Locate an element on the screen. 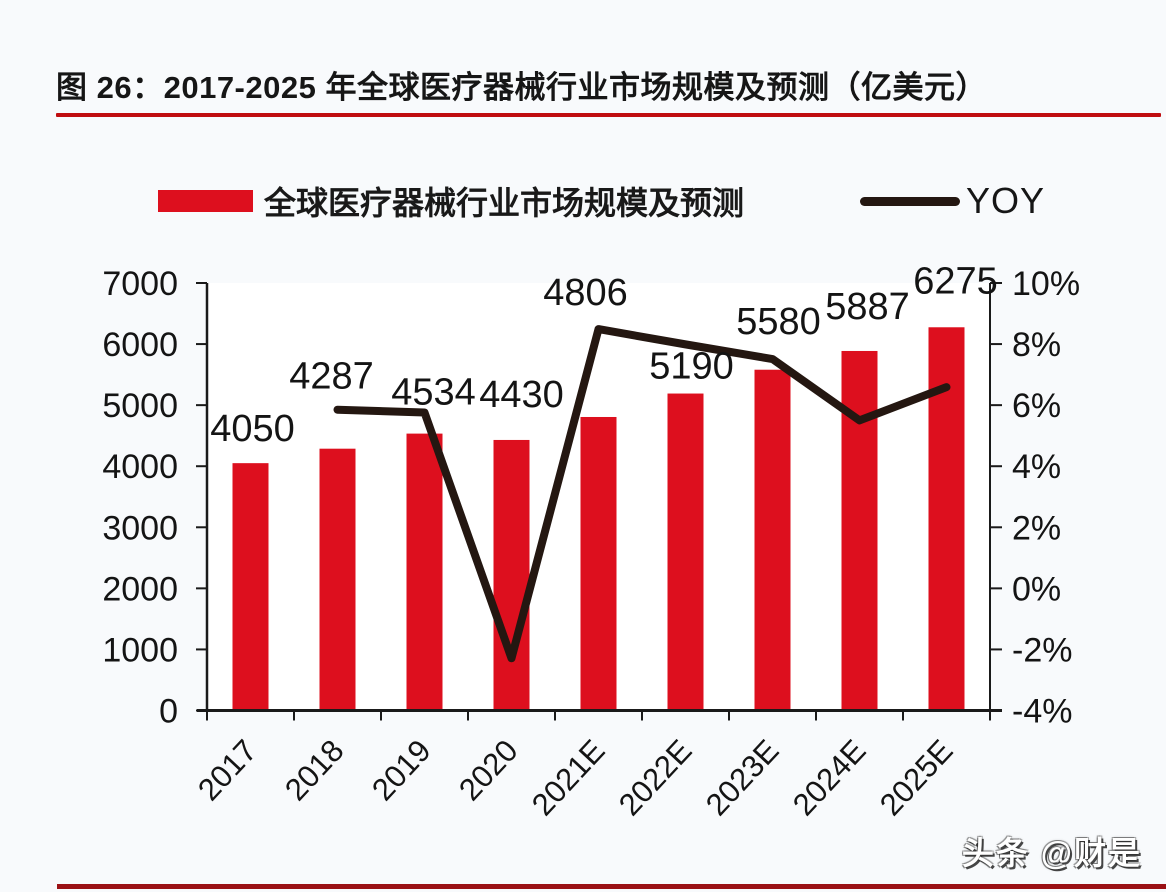 The width and height of the screenshot is (1166, 892). bar-2018 is located at coordinates (337, 579).